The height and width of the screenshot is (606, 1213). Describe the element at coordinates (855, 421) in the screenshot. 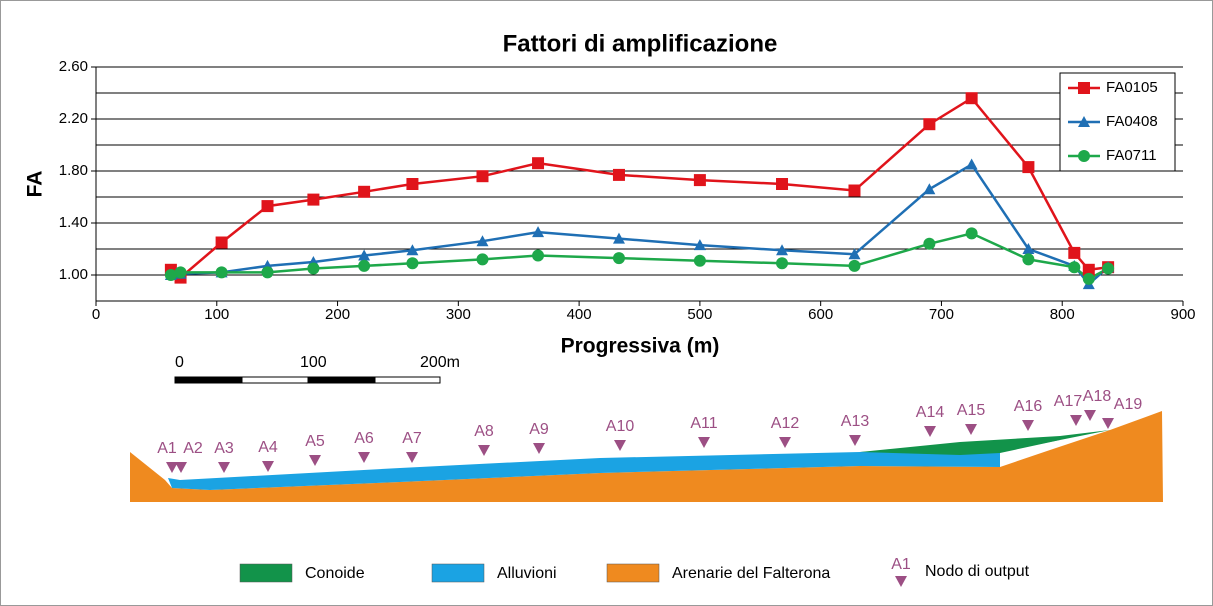

I see `node-label: A13` at that location.